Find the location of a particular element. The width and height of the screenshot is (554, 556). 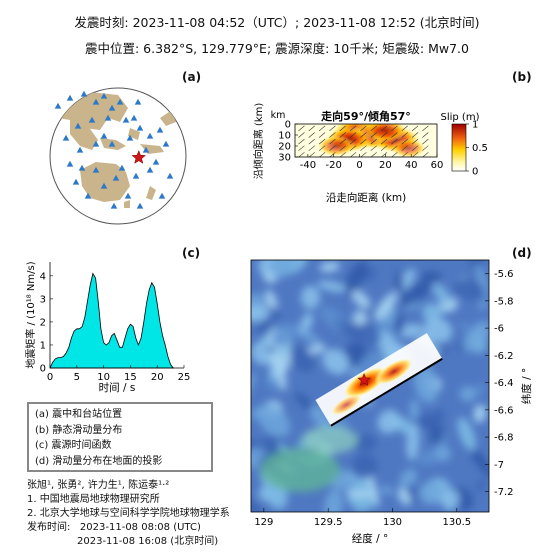

stf-x-label: 时间 / s is located at coordinates (117, 387).